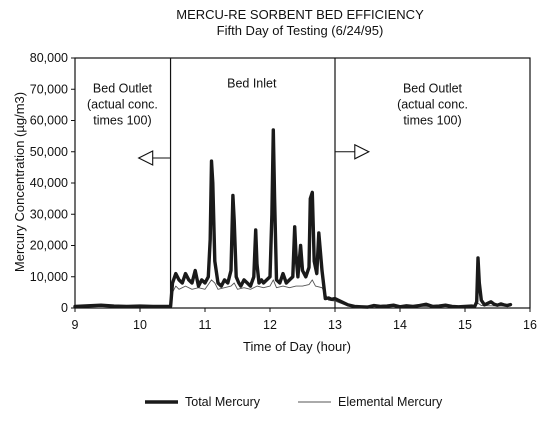 The width and height of the screenshot is (548, 422). I want to click on x-tick-label: 15, so click(465, 325).